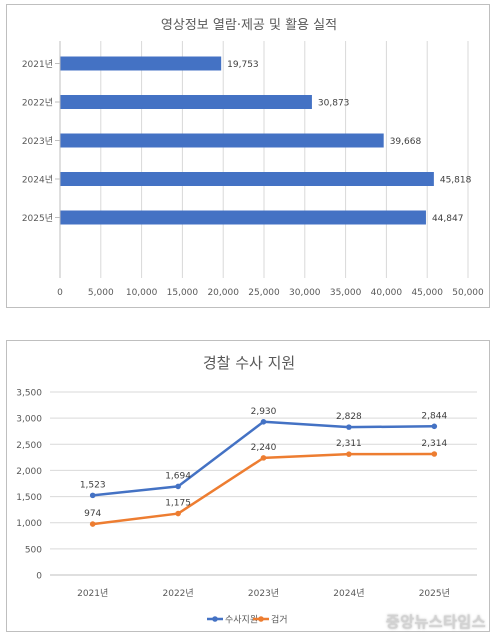  What do you see at coordinates (60, 293) in the screenshot?
I see `x-tick-label: 0` at bounding box center [60, 293].